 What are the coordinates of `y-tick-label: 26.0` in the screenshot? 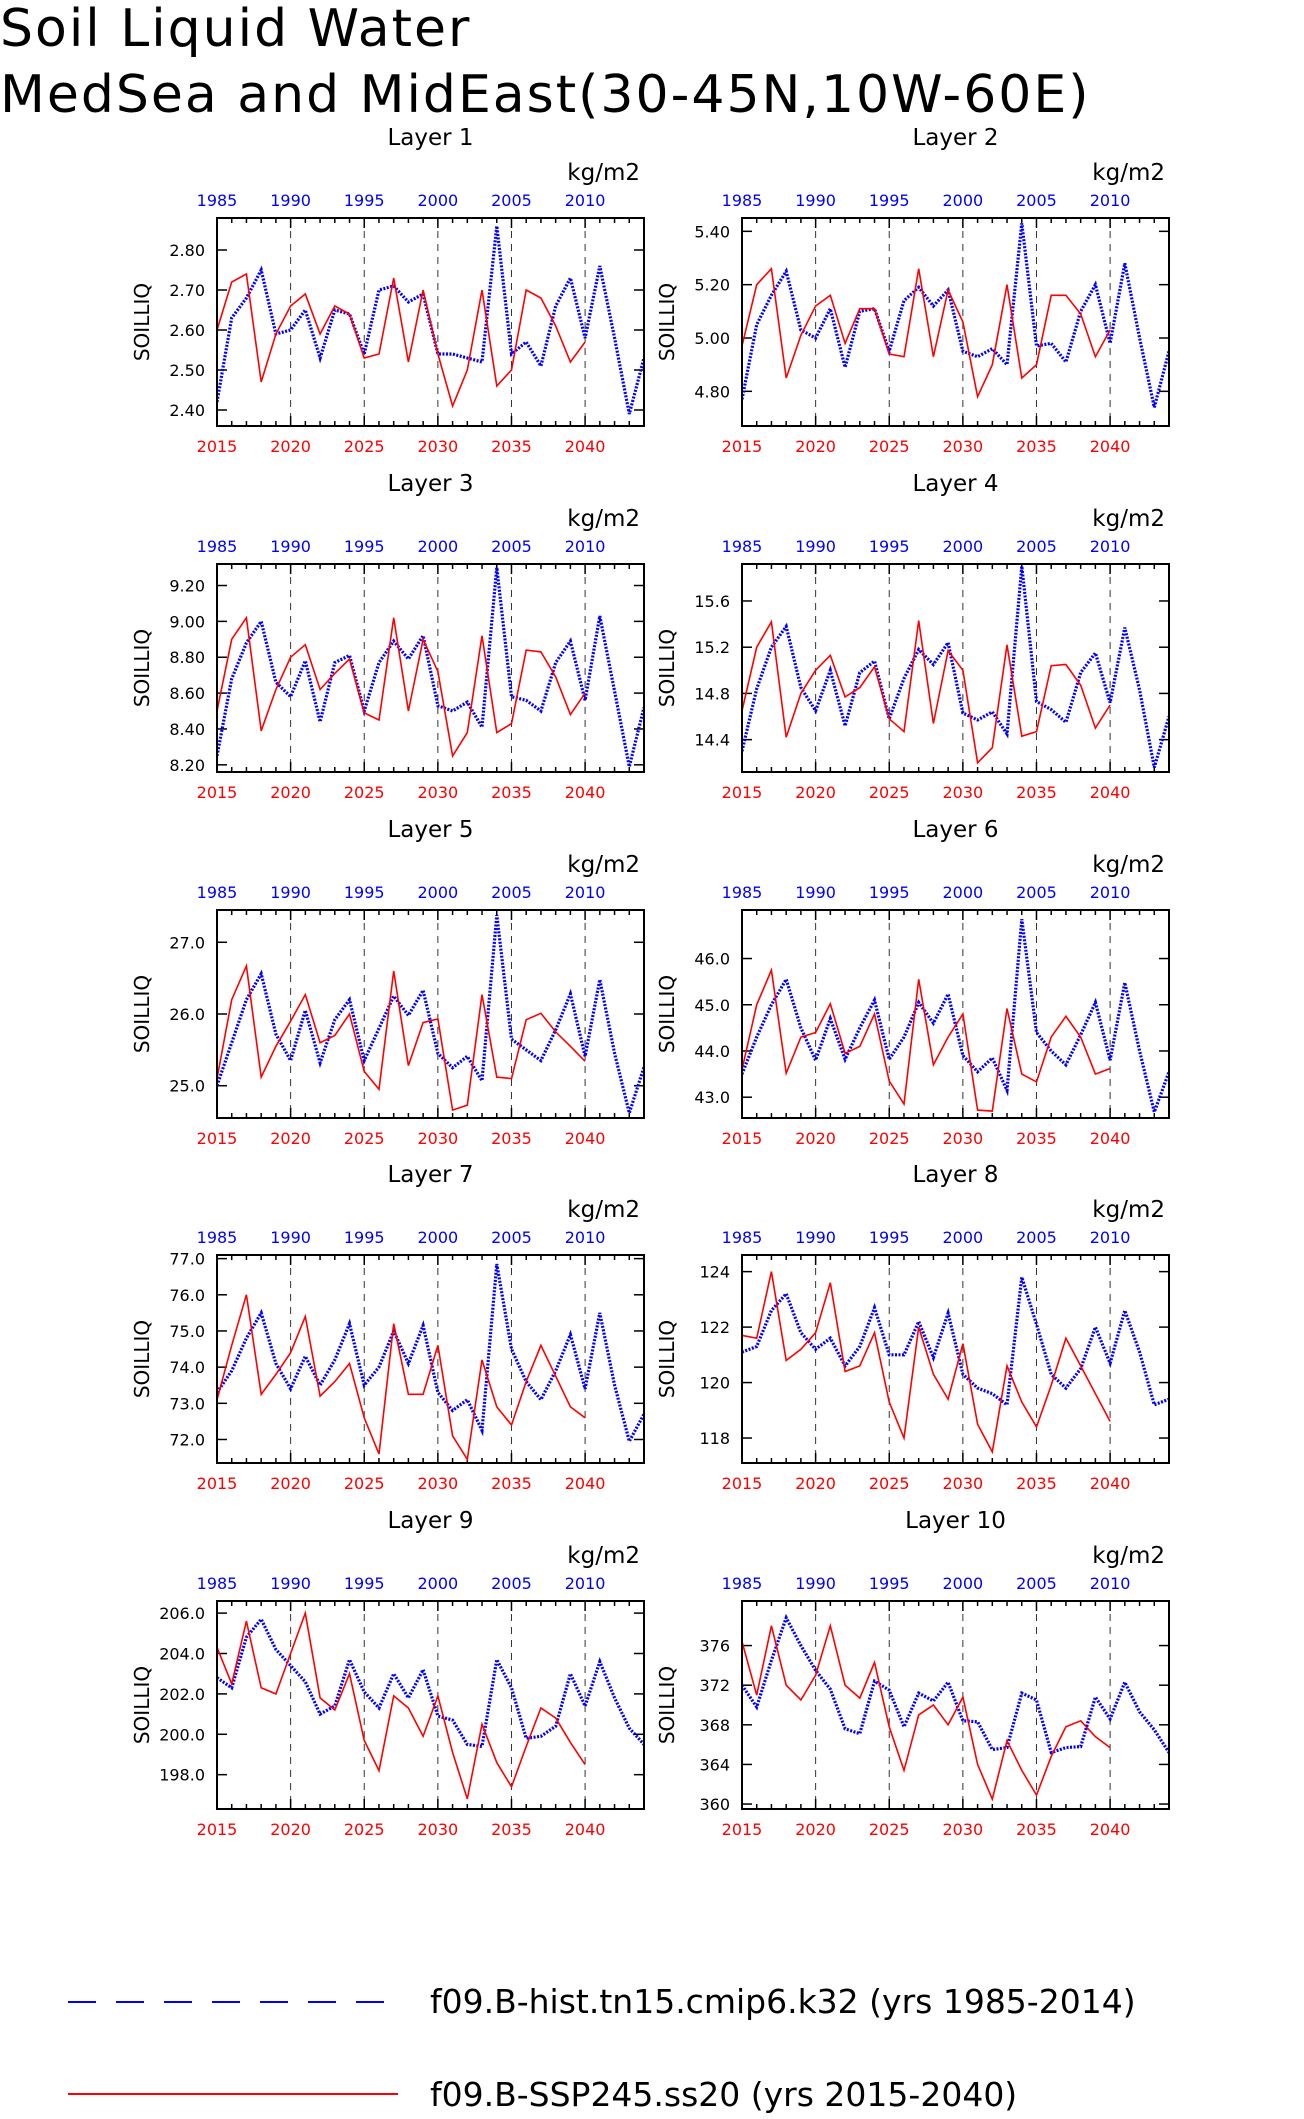 It's located at (187, 1014).